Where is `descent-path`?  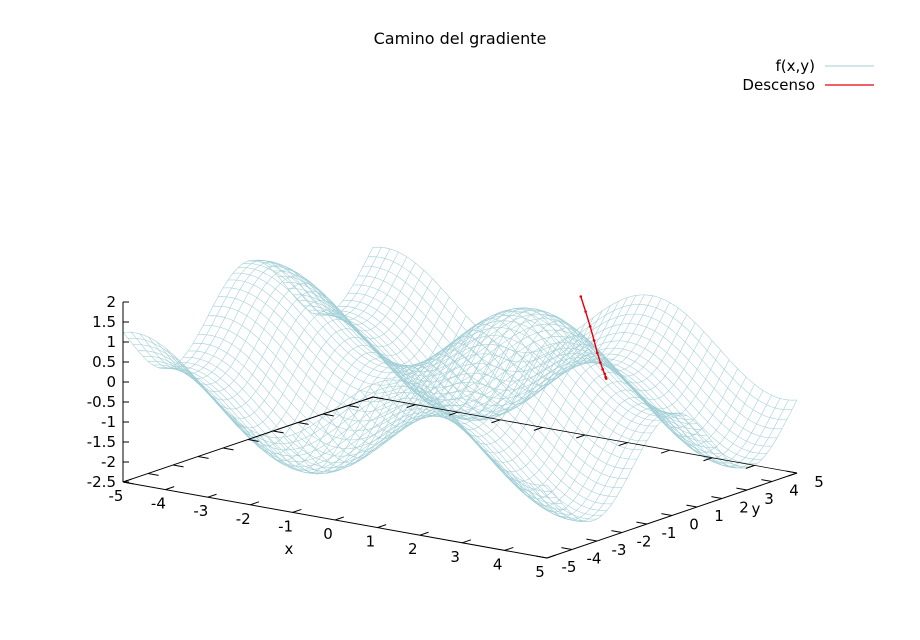 descent-path is located at coordinates (593, 337).